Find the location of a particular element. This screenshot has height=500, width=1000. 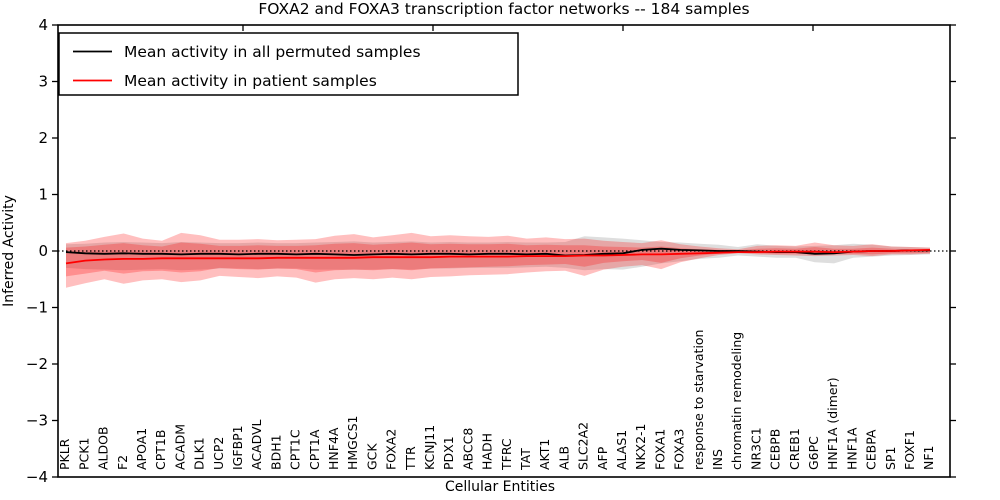

legend-label-patient: Mean activity in patient samples is located at coordinates (250, 81).